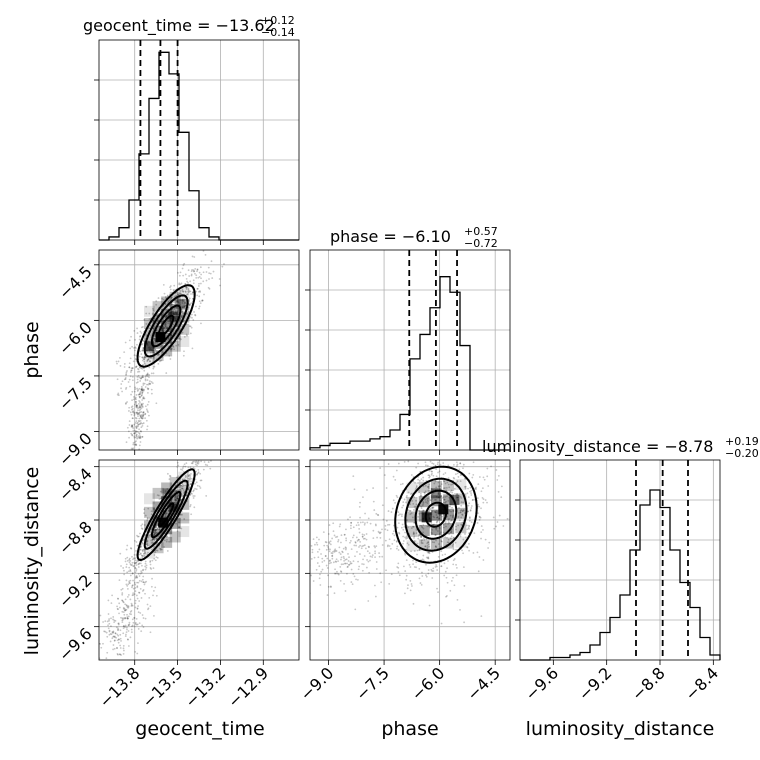 This screenshot has height=760, width=760. What do you see at coordinates (75, 591) in the screenshot?
I see `y-tick-label-luminosity-distance: −9.2` at bounding box center [75, 591].